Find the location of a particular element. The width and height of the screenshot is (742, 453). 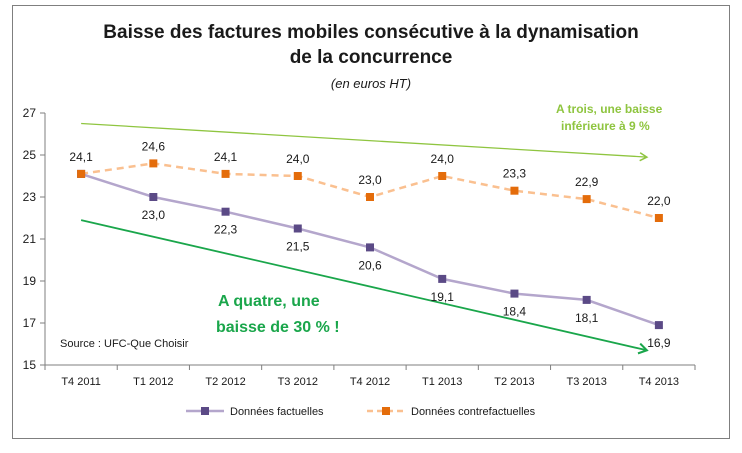

data-label: 22,3 is located at coordinates (226, 230).